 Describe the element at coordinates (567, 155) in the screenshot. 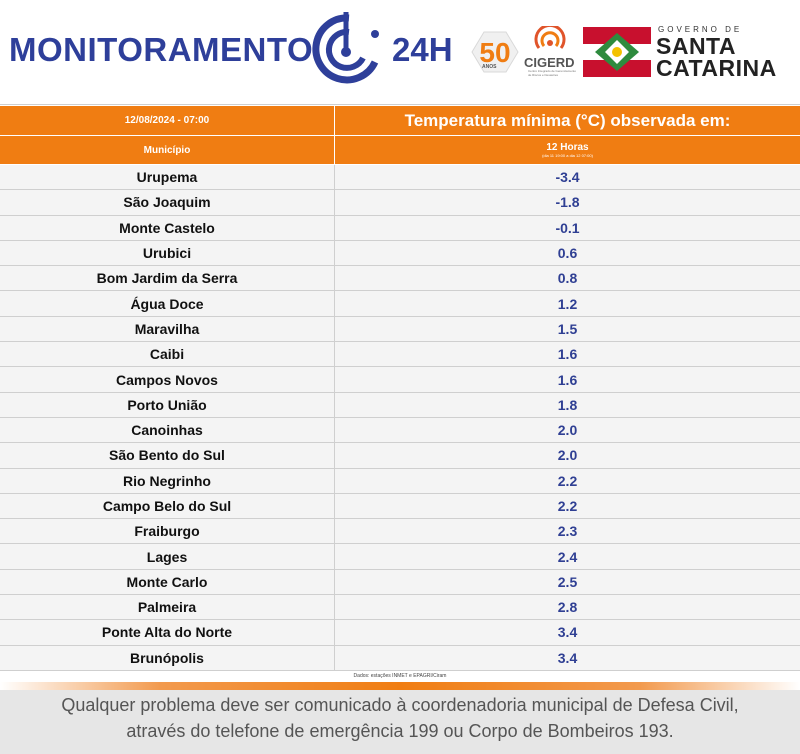

I see `period-detail: (dia 11 19:00 a dia 12 07:00)` at that location.